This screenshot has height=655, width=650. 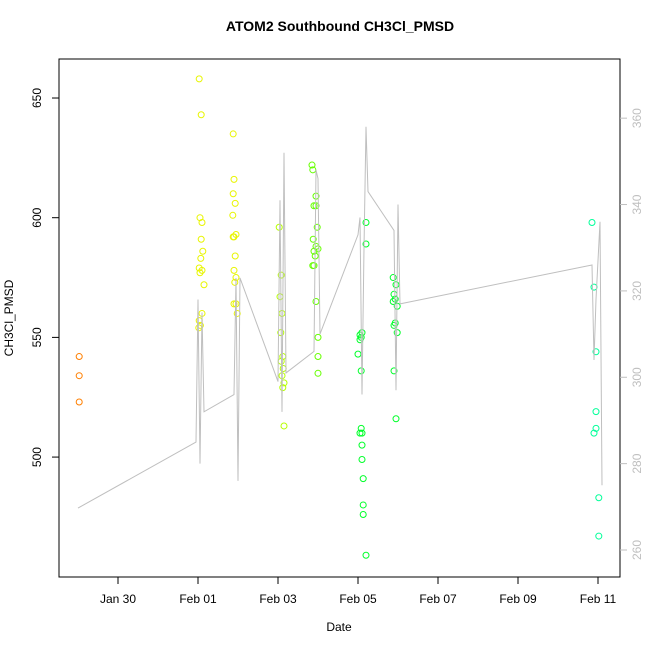 I want to click on y-tick-label: 600, so click(x=37, y=217).